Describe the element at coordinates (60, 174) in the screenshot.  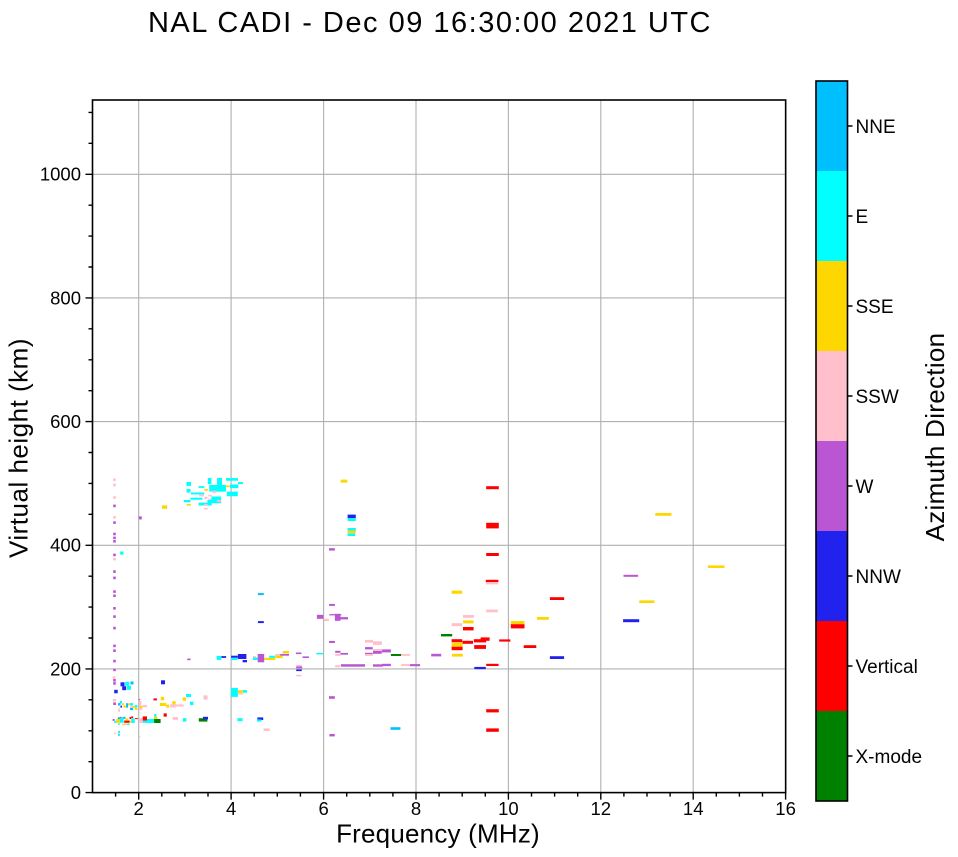
I see `svg-text: 1000` at that location.